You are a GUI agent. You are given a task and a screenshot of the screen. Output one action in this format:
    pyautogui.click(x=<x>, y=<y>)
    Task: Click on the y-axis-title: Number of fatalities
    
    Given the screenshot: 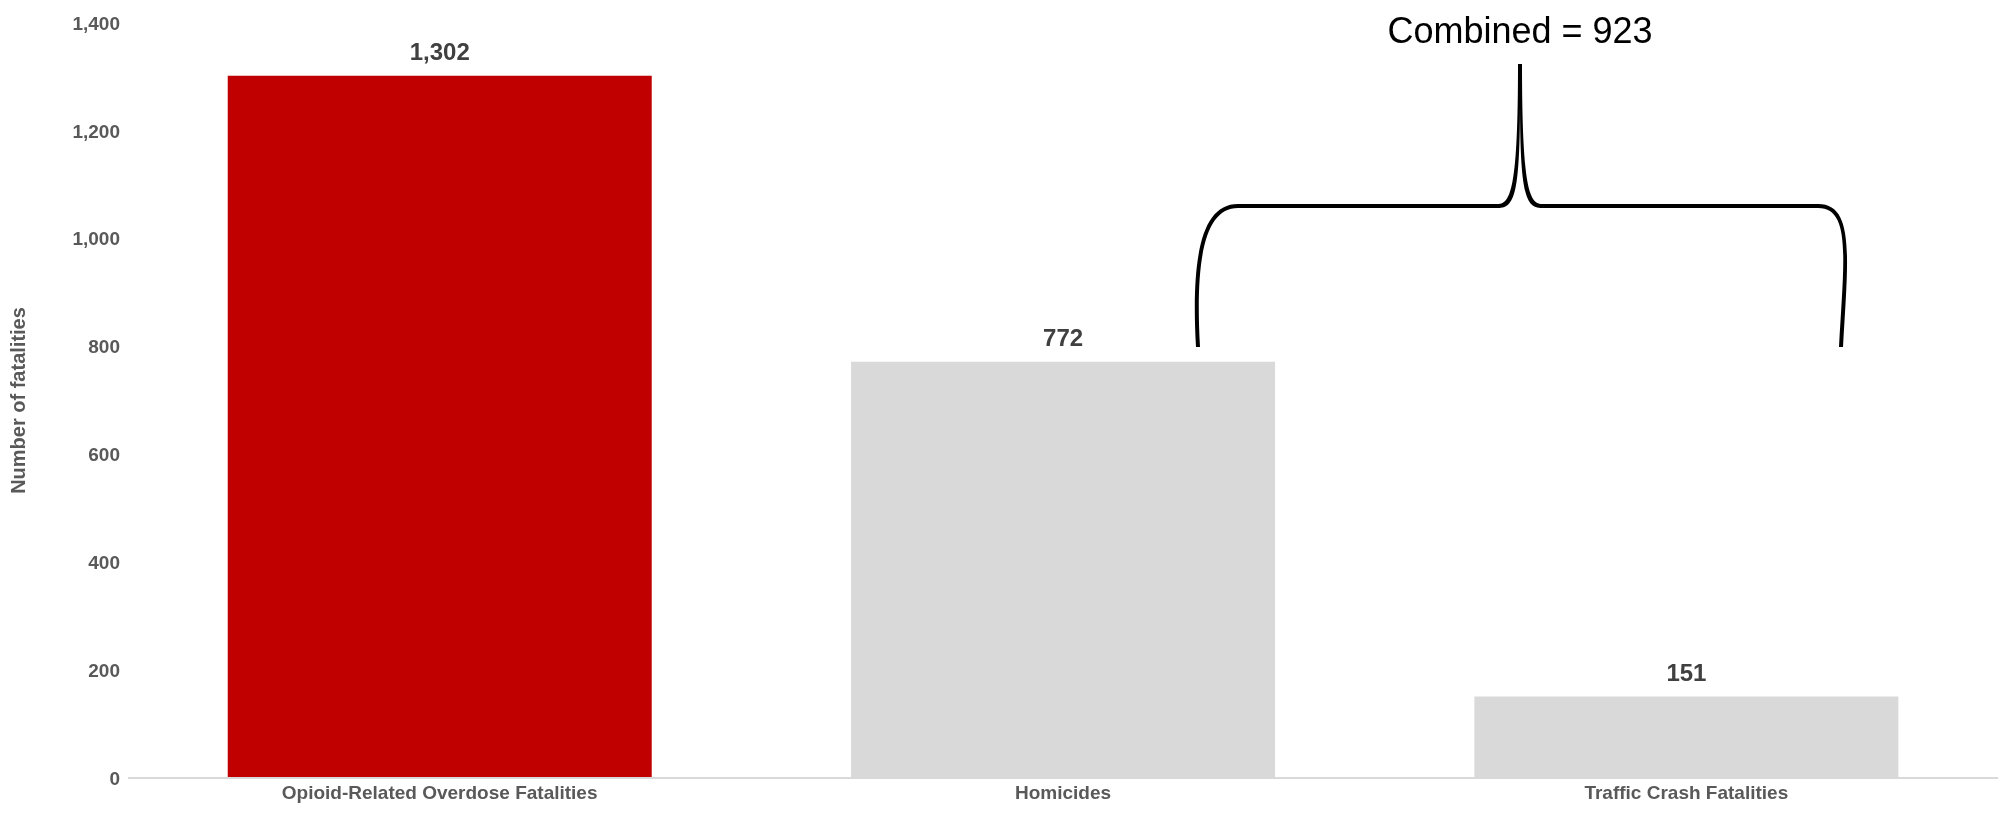 What is the action you would take?
    pyautogui.click(x=18, y=400)
    